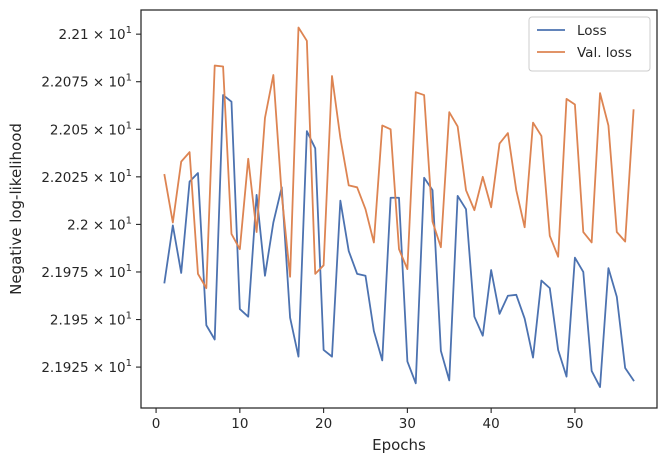 The height and width of the screenshot is (464, 666). Describe the element at coordinates (368, 420) in the screenshot. I see `x-axis: 0 10 20 30 40 50` at that location.